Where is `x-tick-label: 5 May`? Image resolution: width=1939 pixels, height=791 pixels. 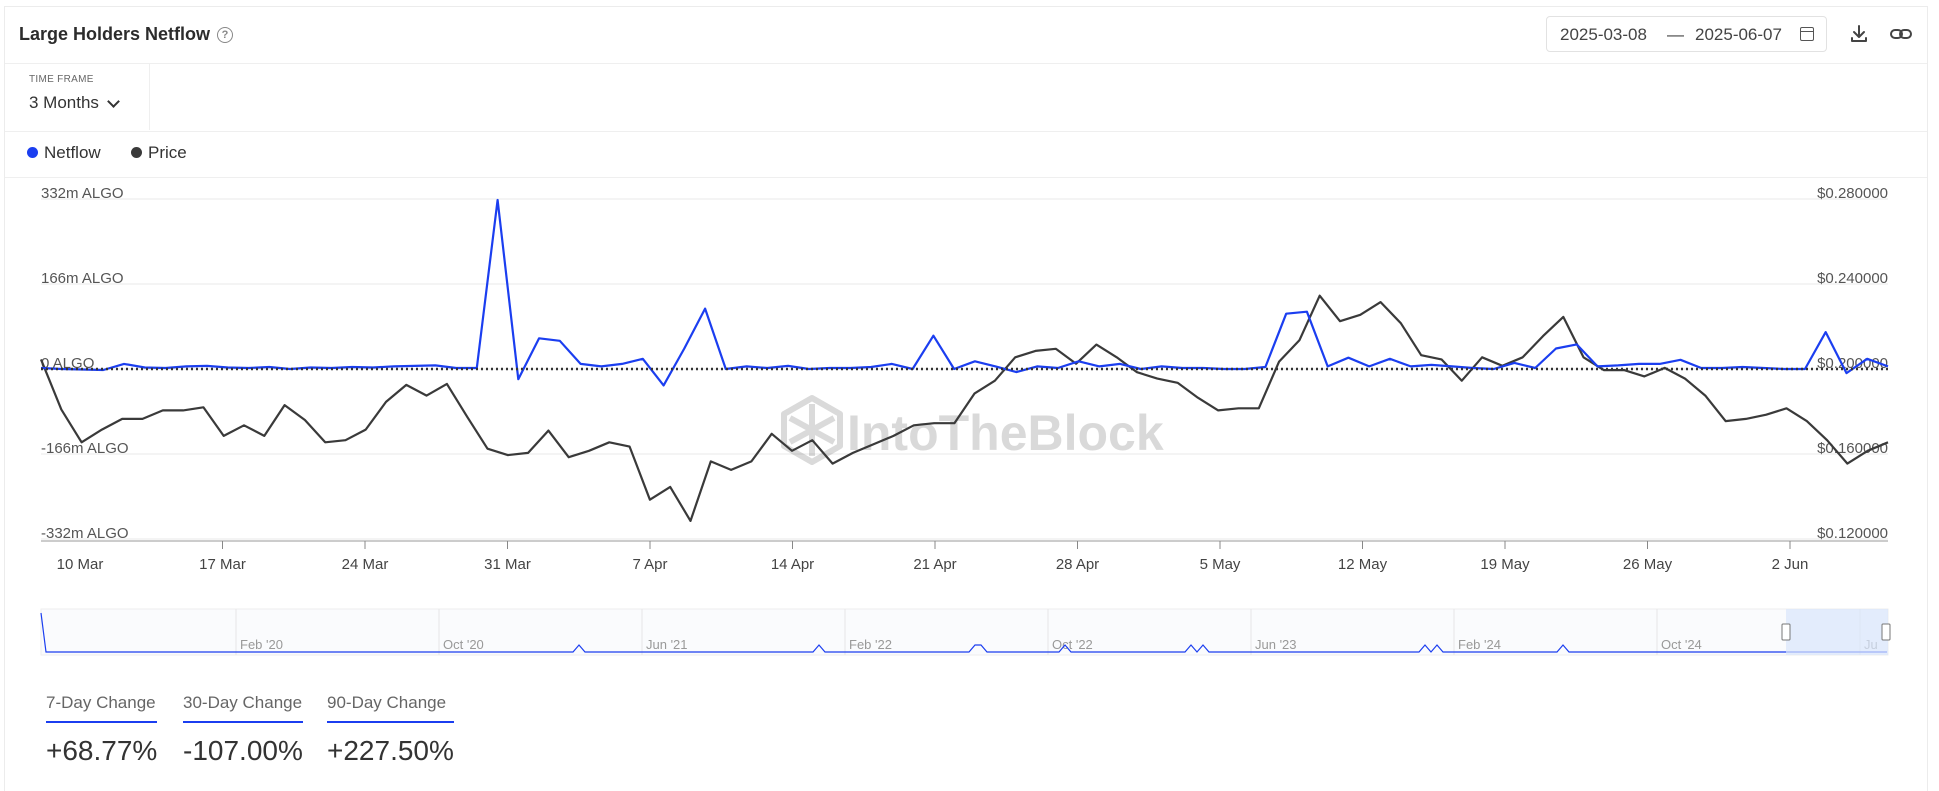
x-tick-label: 5 May is located at coordinates (1220, 564).